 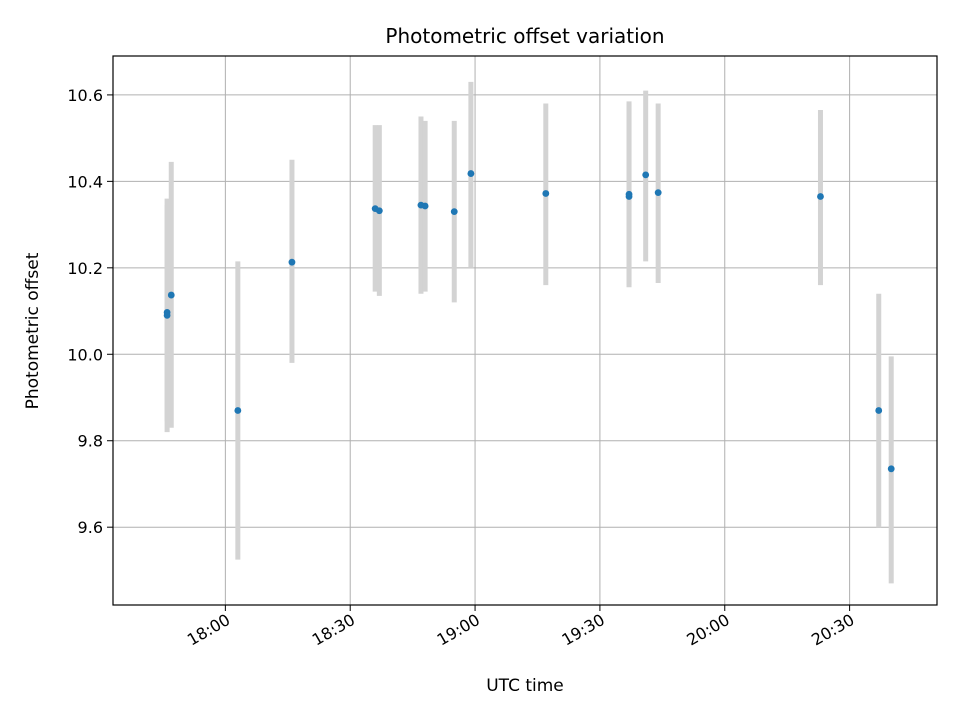 I want to click on y-axis: 9.6 9.8 10.0 10.2 10.4 10.6, so click(x=90, y=311).